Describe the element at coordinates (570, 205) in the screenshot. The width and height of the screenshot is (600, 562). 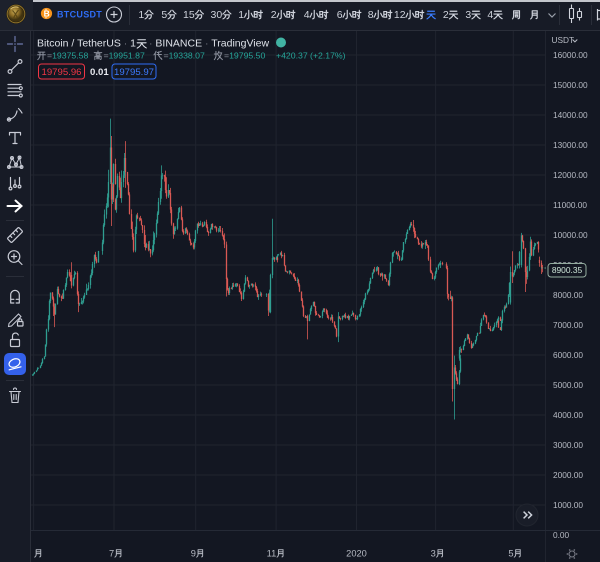
I see `svg-text: 11000.00` at that location.